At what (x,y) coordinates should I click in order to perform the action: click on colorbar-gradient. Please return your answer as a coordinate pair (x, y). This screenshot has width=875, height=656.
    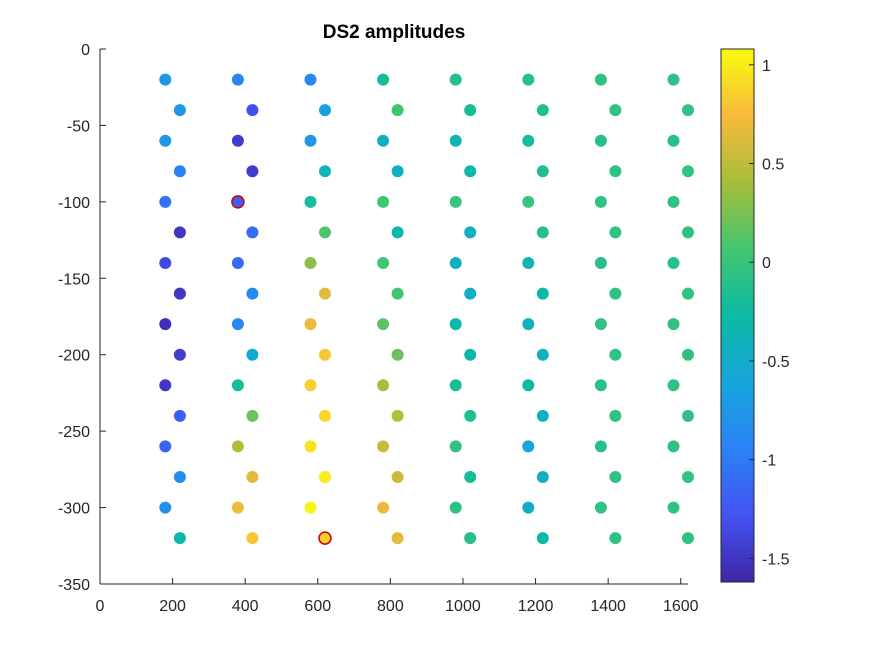
    Looking at the image, I should click on (737, 315).